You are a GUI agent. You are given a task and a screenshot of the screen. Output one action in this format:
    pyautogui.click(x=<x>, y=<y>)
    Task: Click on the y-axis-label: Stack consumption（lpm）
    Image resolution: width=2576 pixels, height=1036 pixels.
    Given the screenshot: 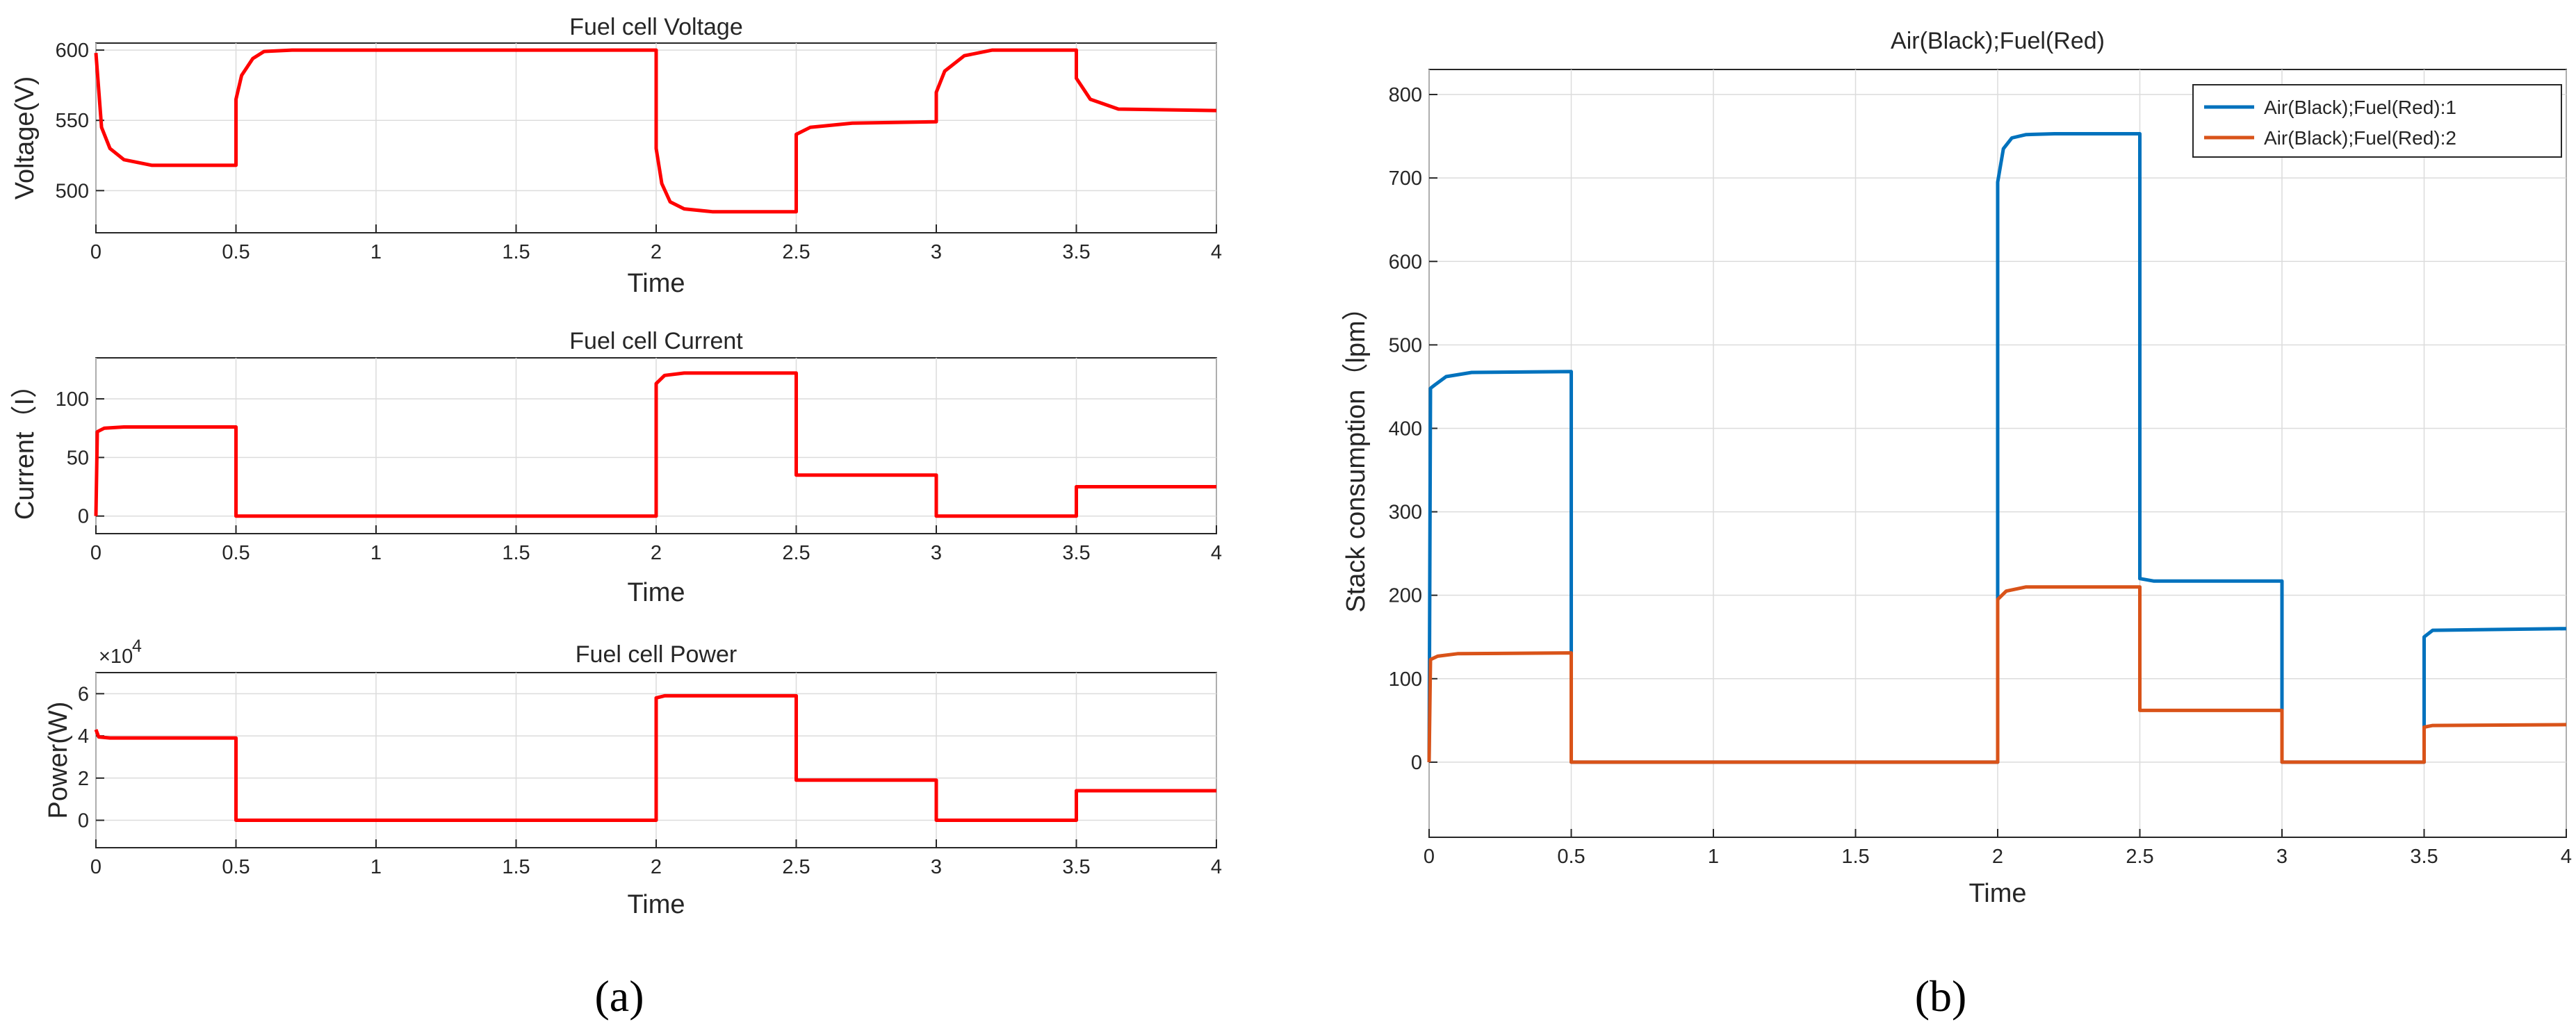 What is the action you would take?
    pyautogui.click(x=1356, y=453)
    